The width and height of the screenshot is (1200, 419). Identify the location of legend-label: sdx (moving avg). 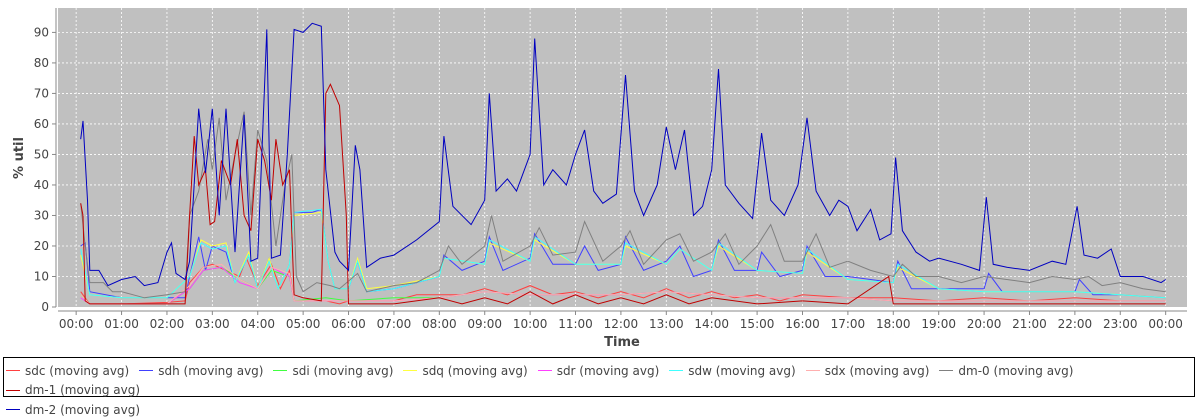
(877, 370).